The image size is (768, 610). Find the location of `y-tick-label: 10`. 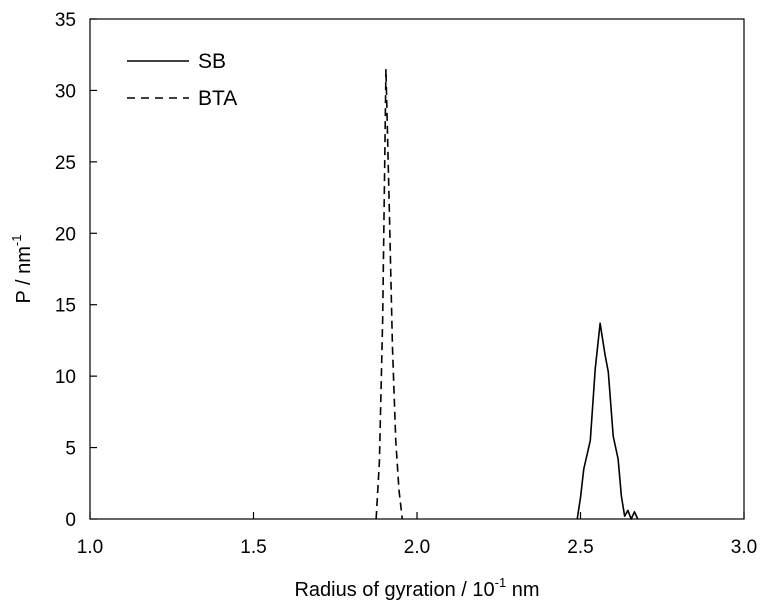

y-tick-label: 10 is located at coordinates (65, 377).